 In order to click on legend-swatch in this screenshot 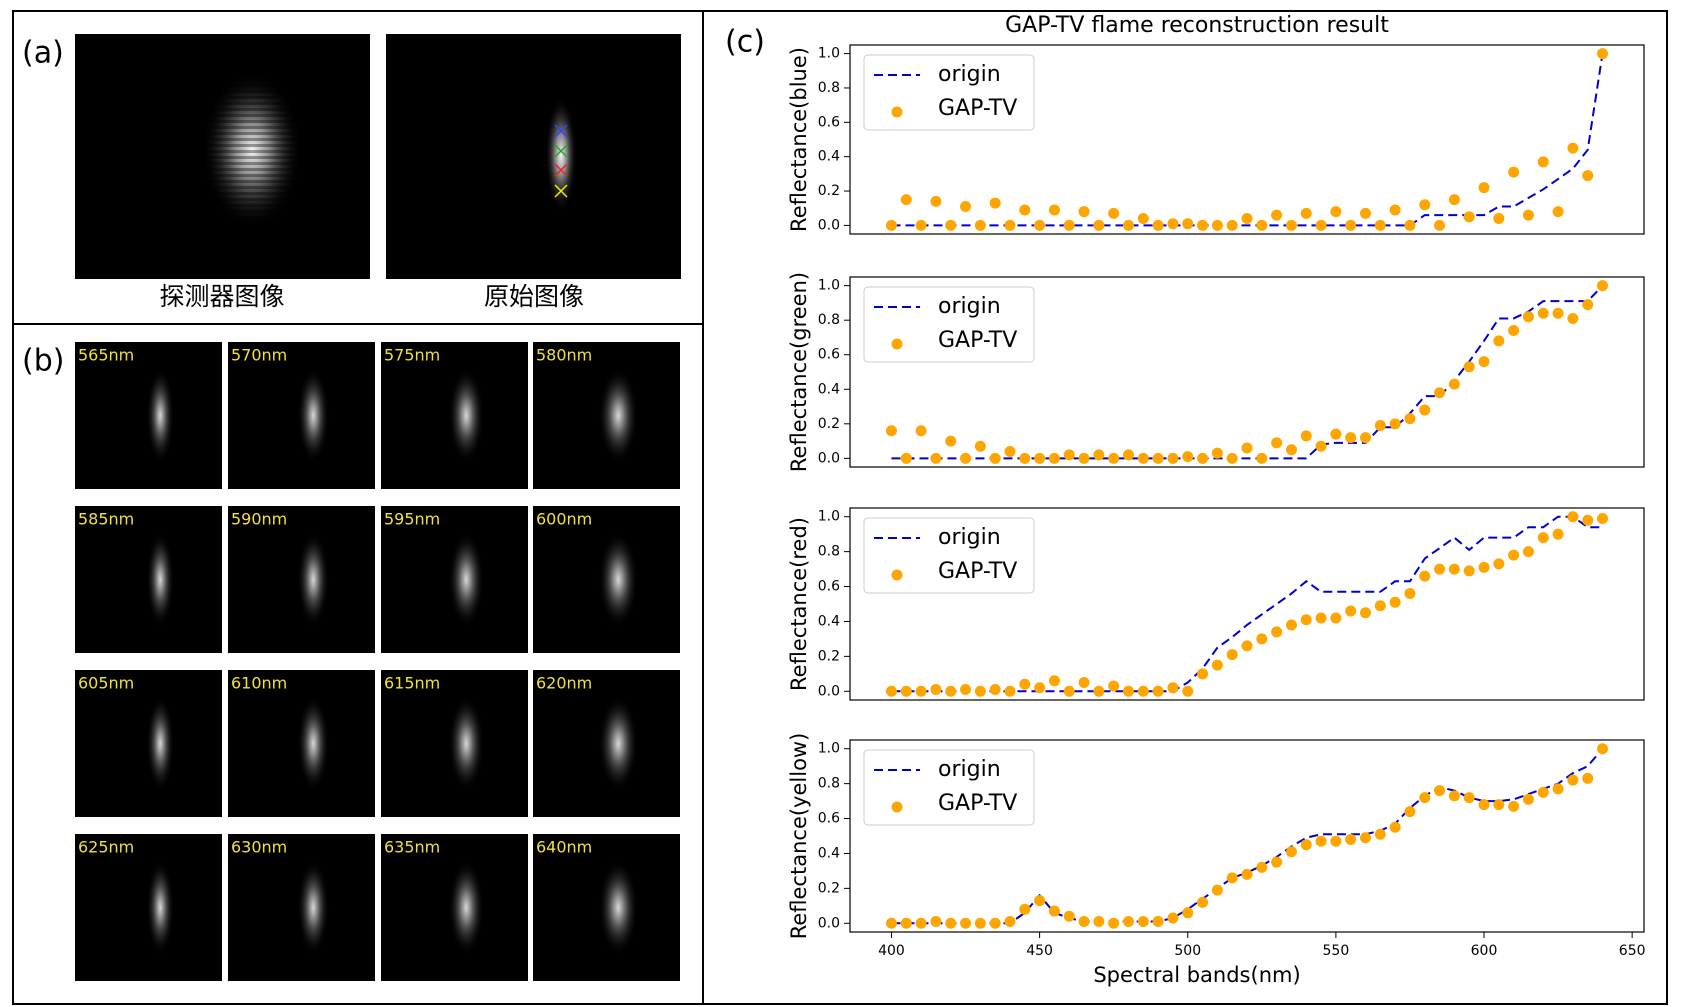, I will do `click(897, 807)`.